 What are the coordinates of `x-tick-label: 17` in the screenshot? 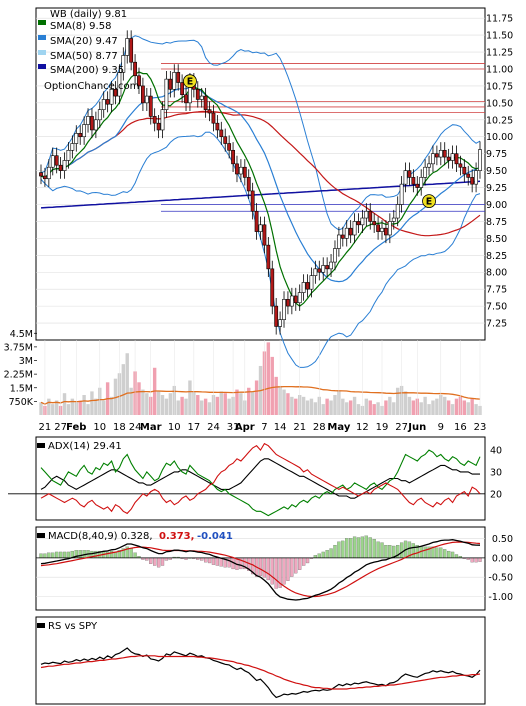 It's located at (193, 427).